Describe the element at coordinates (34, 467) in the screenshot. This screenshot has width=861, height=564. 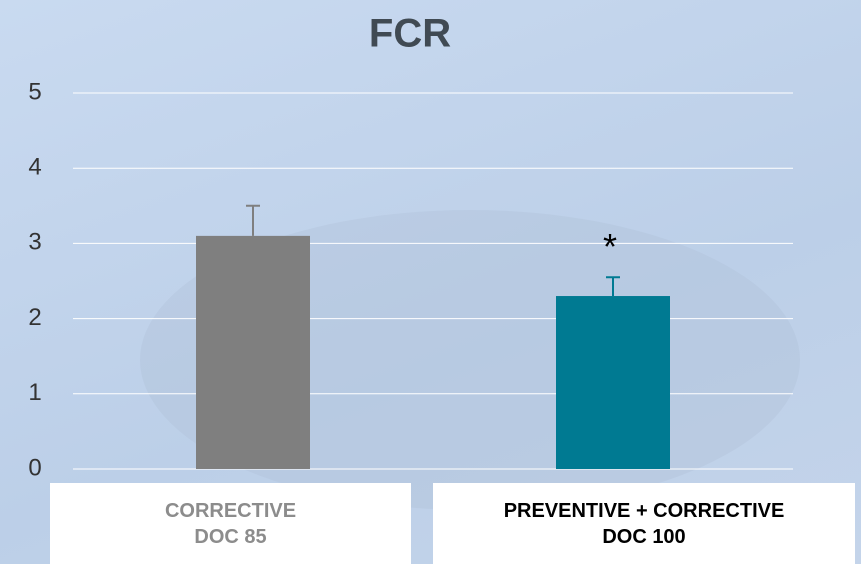
I see `y-tick-label: 0` at that location.